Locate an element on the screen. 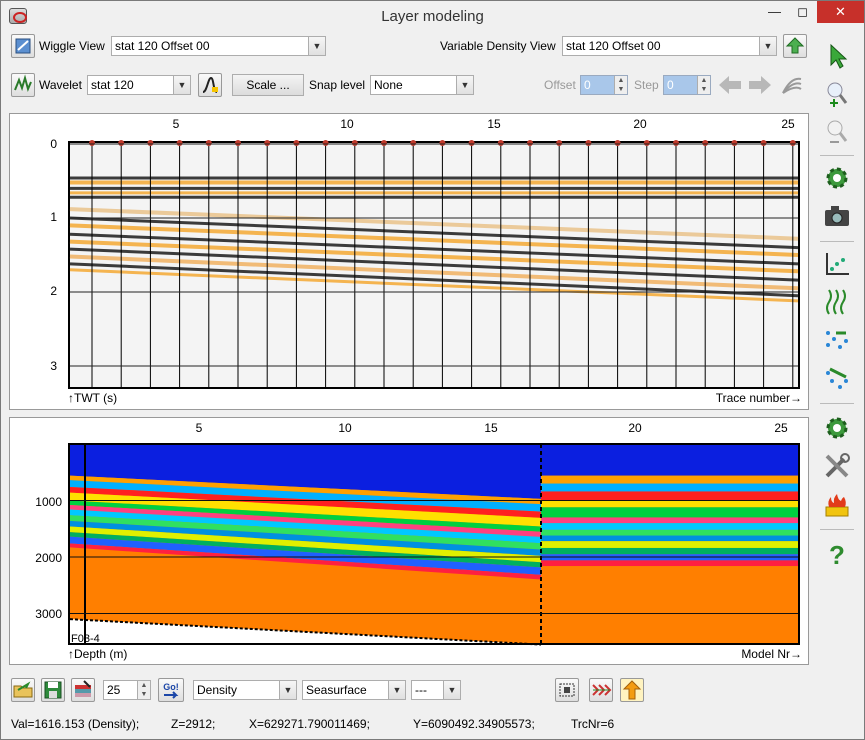  snapshot-button is located at coordinates (837, 217).